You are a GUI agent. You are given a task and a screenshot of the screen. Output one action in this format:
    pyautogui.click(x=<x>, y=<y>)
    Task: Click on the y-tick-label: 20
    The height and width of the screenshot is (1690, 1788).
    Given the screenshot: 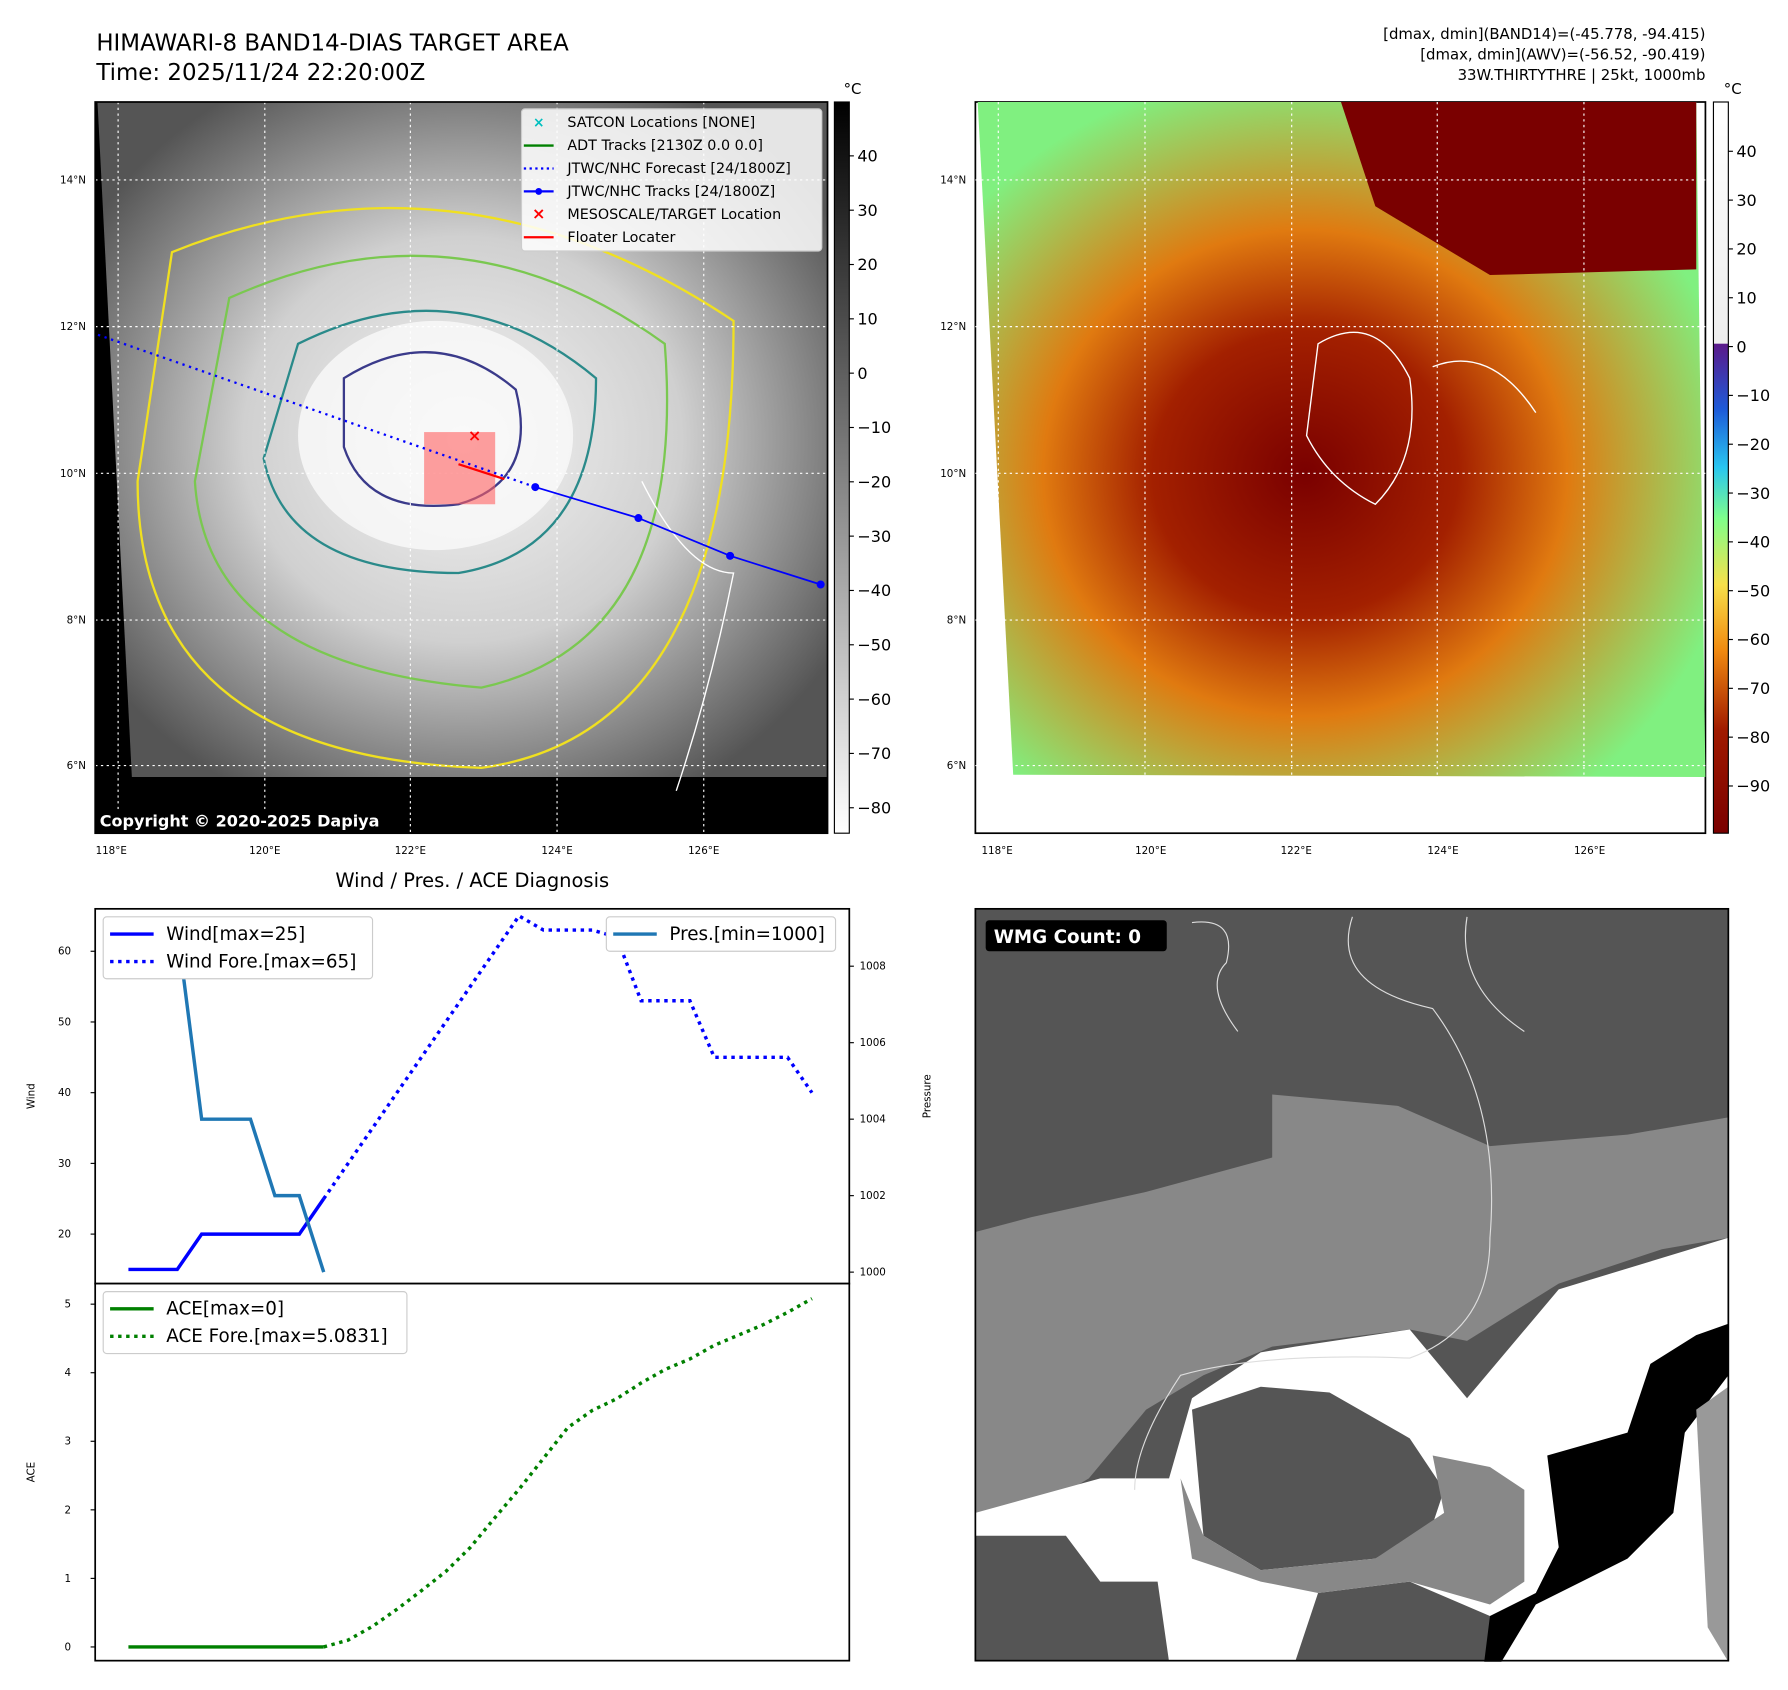 What is the action you would take?
    pyautogui.click(x=64, y=1235)
    